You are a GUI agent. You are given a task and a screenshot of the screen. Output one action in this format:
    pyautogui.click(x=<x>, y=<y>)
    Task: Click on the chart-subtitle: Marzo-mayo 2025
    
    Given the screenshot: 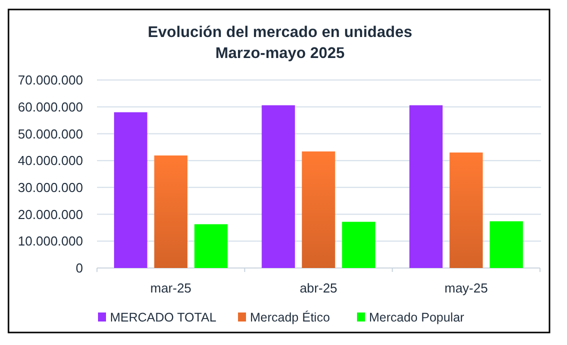 What is the action you would take?
    pyautogui.click(x=280, y=53)
    